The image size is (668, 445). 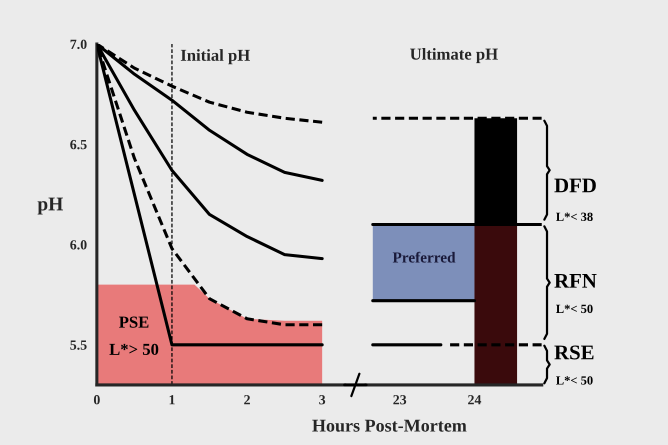 I want to click on text: L*< 38, so click(x=574, y=217).